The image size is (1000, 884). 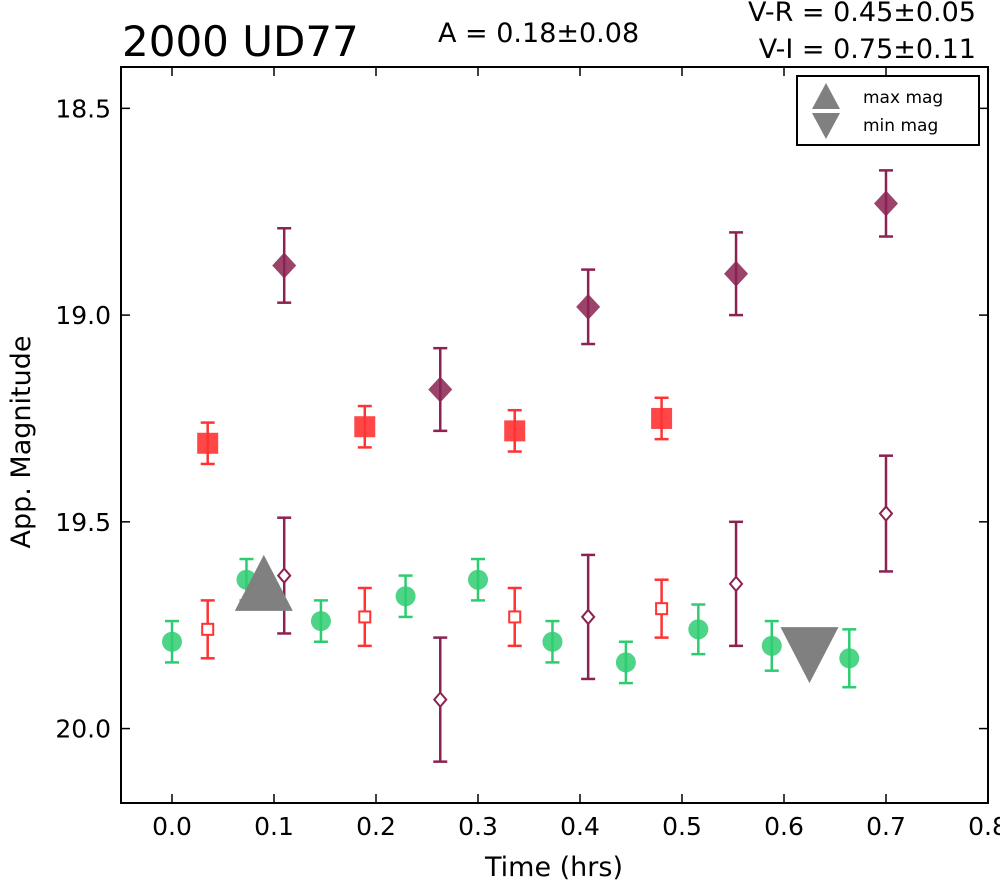 What do you see at coordinates (434, 619) in the screenshot?
I see `series-square-open` at bounding box center [434, 619].